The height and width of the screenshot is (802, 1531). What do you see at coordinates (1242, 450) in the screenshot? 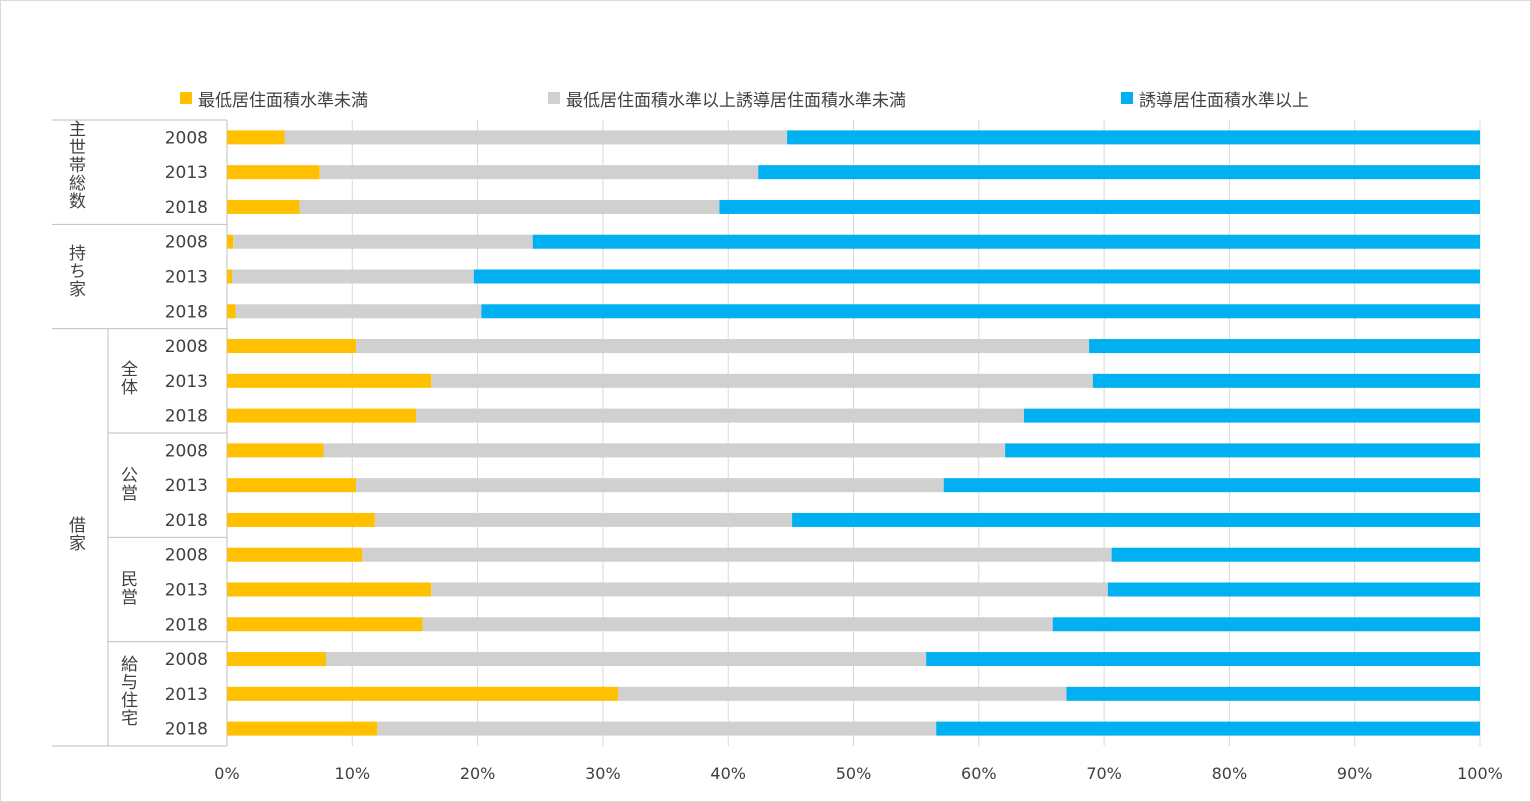
I see `bar-row9-series2` at bounding box center [1242, 450].